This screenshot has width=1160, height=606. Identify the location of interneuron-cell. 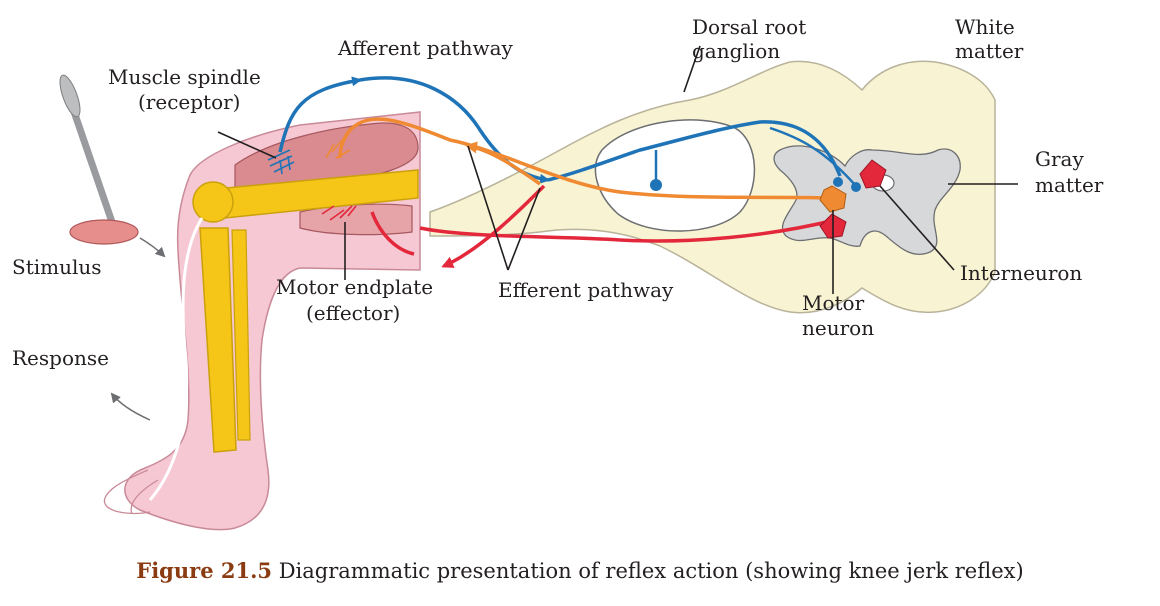
(873, 174).